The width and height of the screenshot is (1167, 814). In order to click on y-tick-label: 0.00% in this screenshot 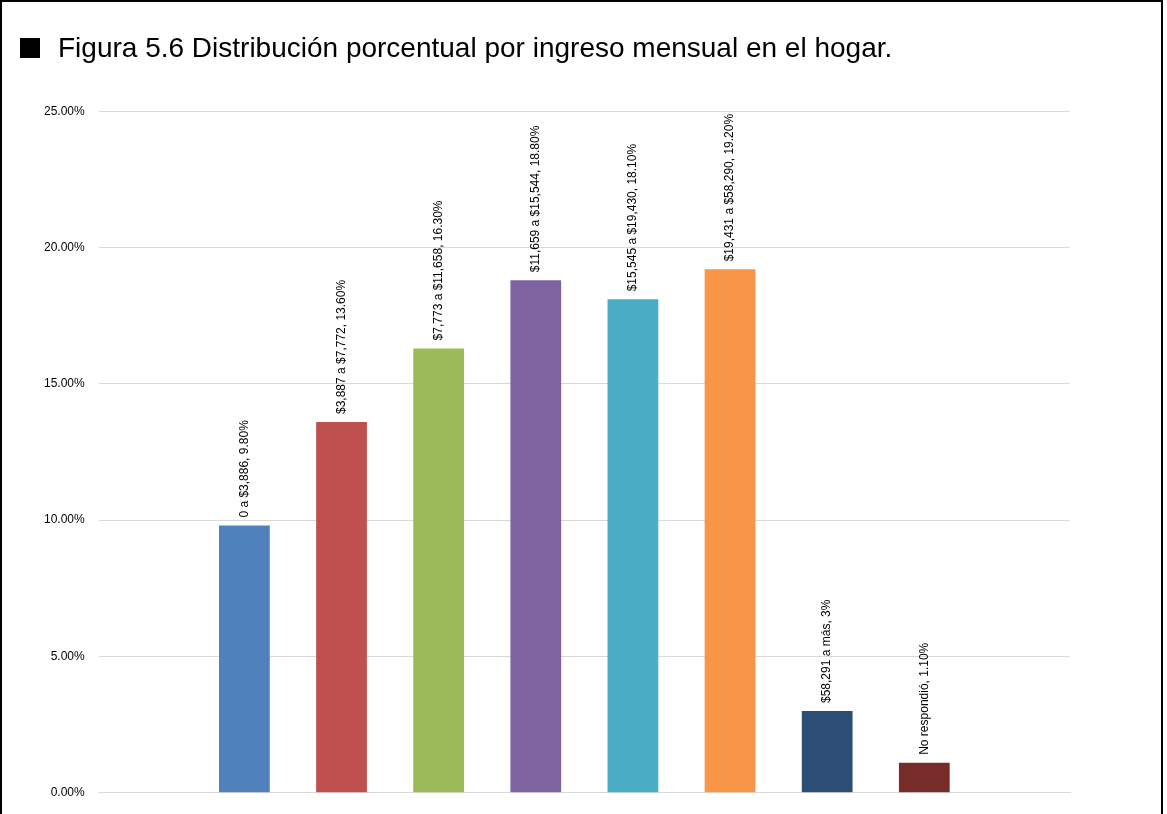, I will do `click(68, 792)`.